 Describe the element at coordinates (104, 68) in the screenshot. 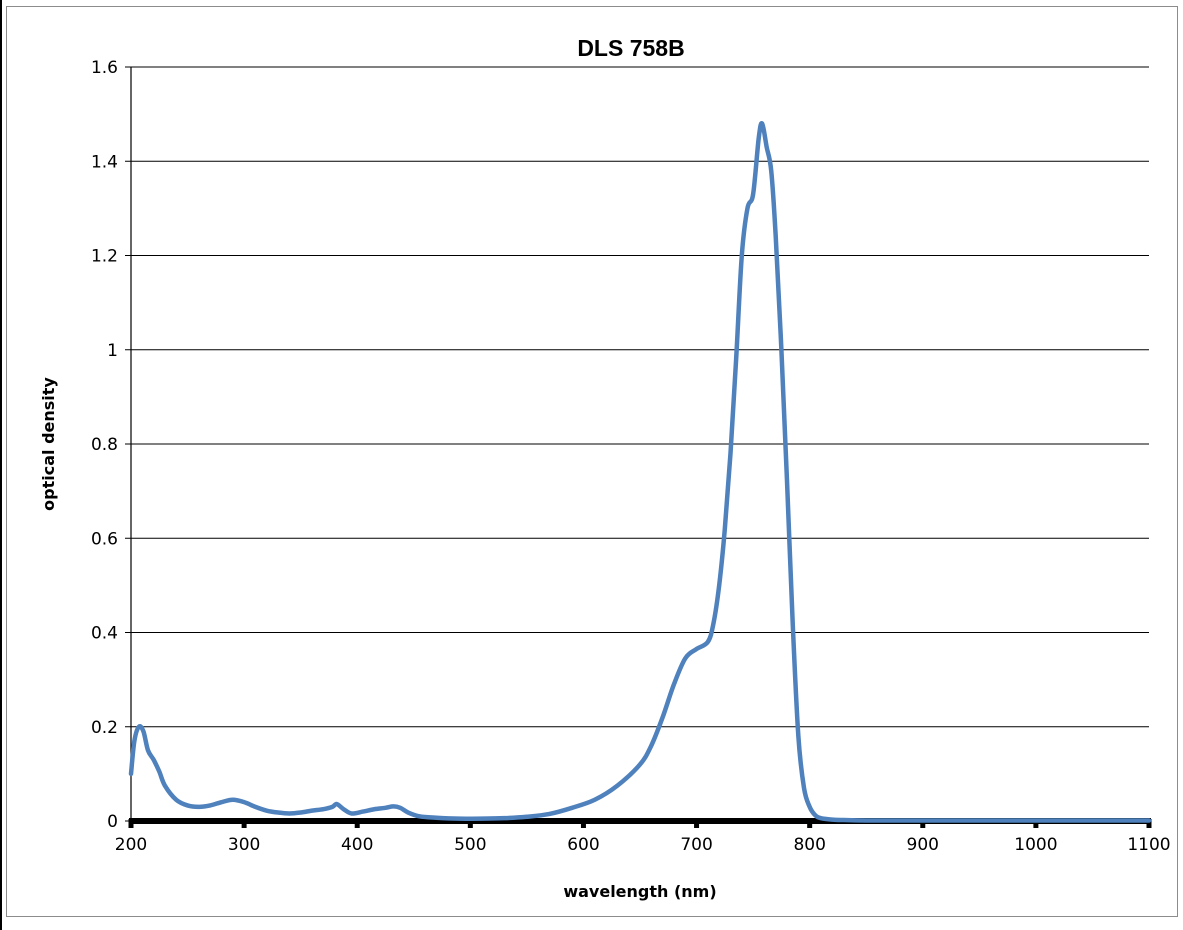

I see `y-tick-label: 1.6` at that location.